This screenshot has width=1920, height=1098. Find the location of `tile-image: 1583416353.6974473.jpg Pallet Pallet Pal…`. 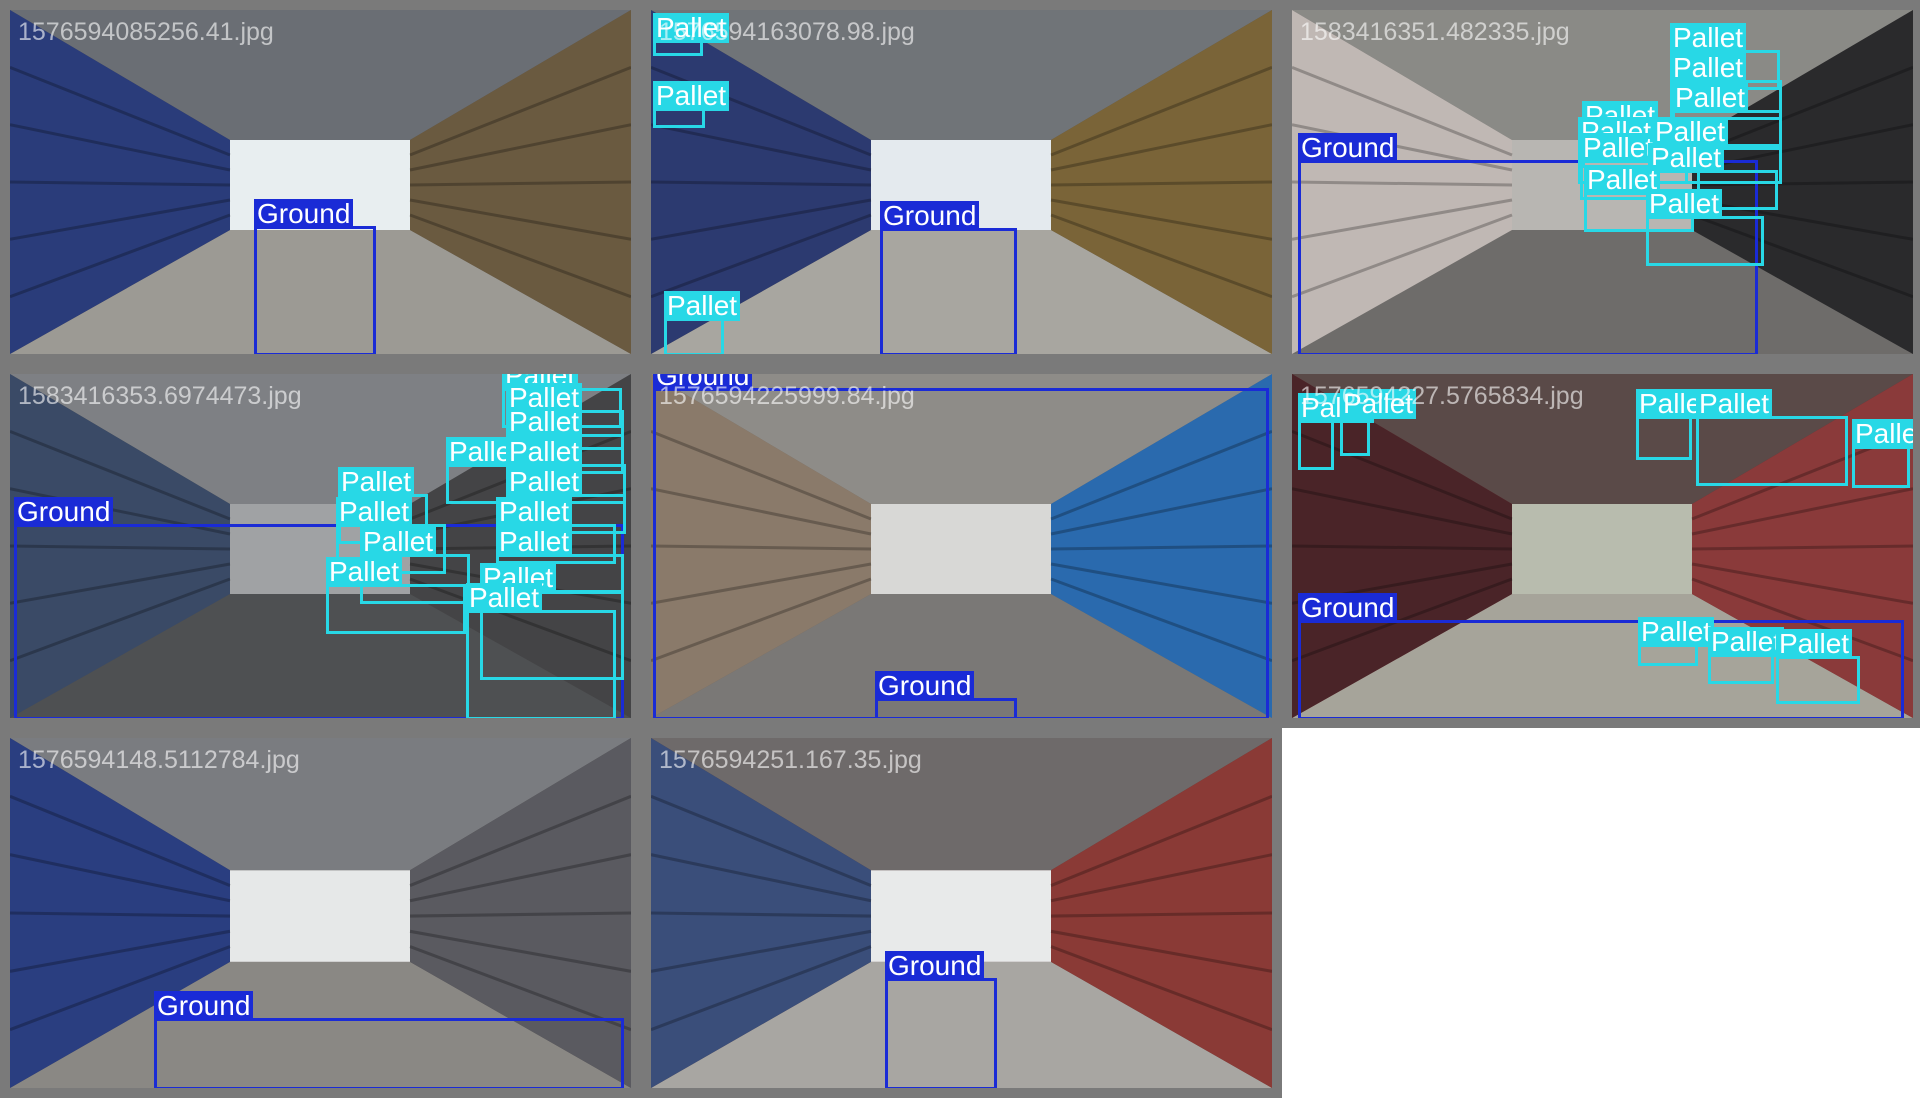

tile-image: 1583416353.6974473.jpg Pallet Pallet Pal… is located at coordinates (320, 546).